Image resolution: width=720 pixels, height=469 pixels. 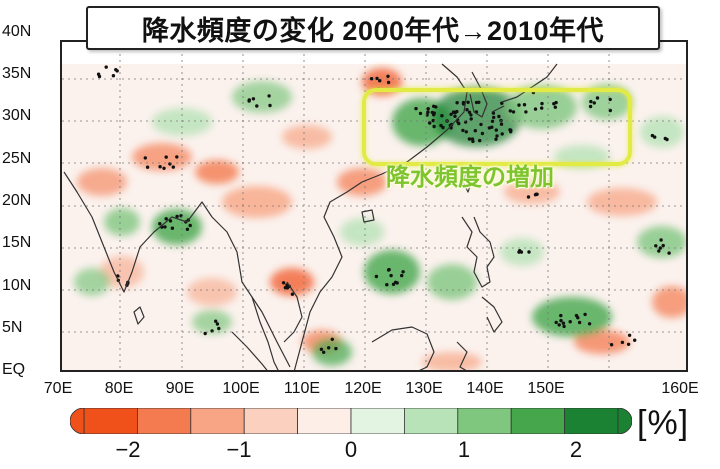 I want to click on lon-label: 140E, so click(x=485, y=388).